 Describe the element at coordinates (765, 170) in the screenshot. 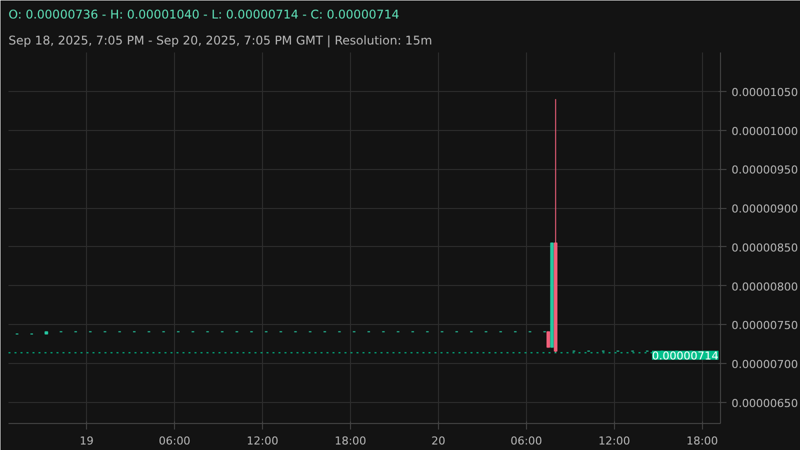

I see `y-tick-label: 0.00000950` at that location.